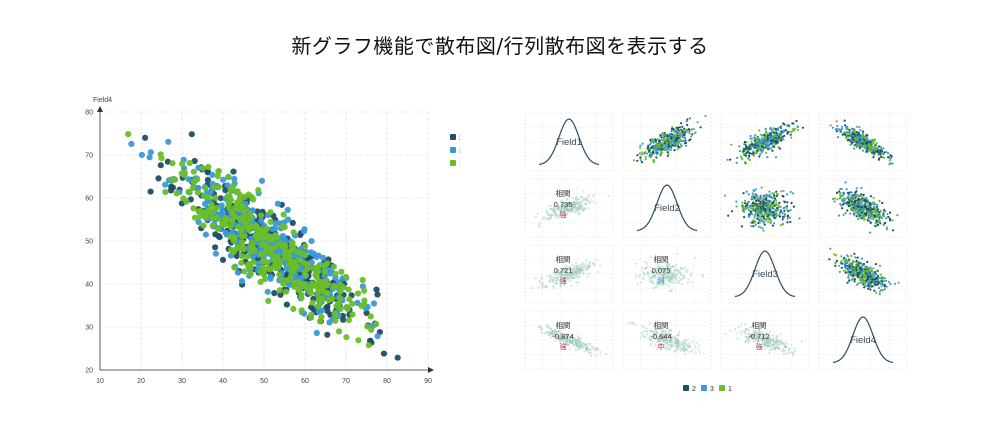  What do you see at coordinates (765, 208) in the screenshot?
I see `matrix-cell` at bounding box center [765, 208].